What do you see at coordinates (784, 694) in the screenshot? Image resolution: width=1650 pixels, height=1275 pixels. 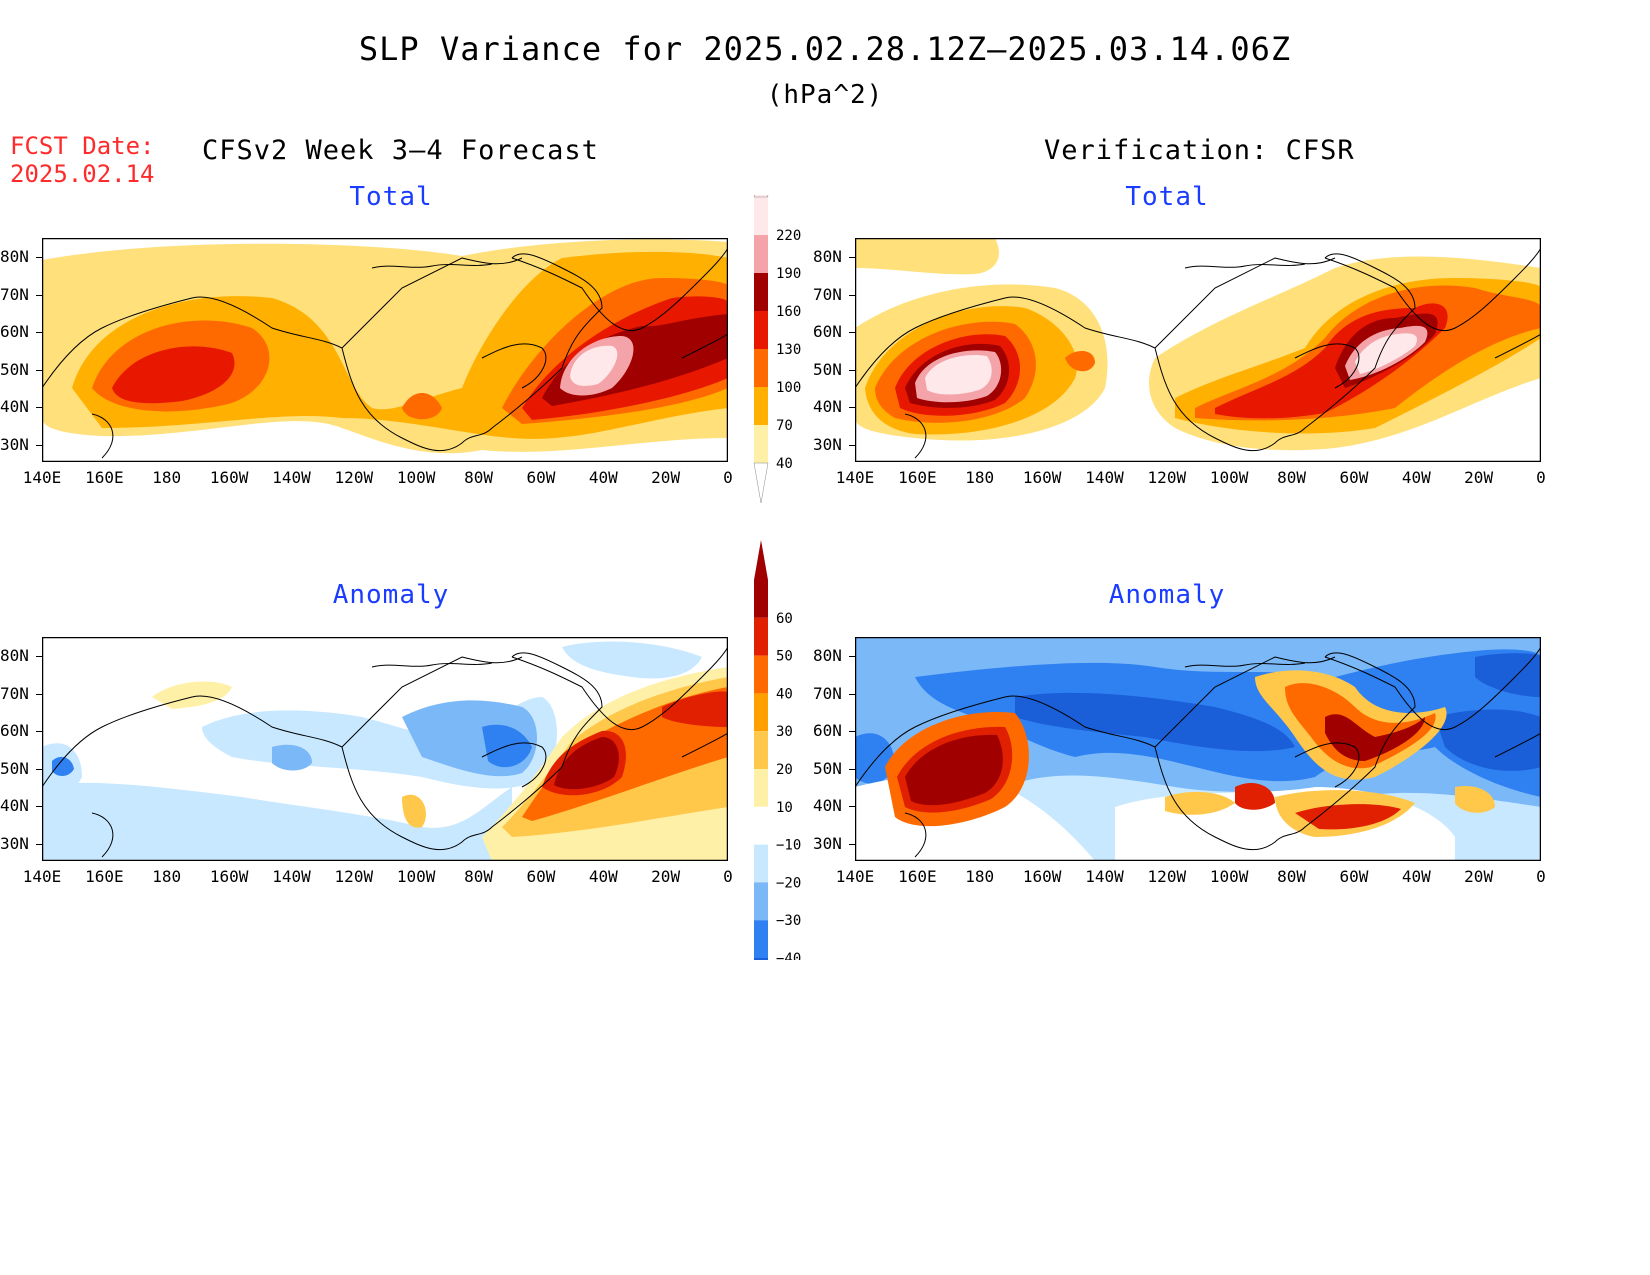 I see `colorbar-anomaly-label: 40` at bounding box center [784, 694].